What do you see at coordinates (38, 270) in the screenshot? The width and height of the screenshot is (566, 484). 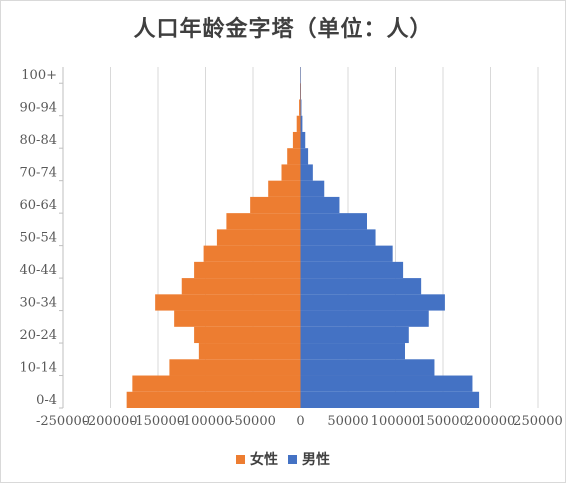 I see `y-tick-label-40-44: 40-44` at bounding box center [38, 270].